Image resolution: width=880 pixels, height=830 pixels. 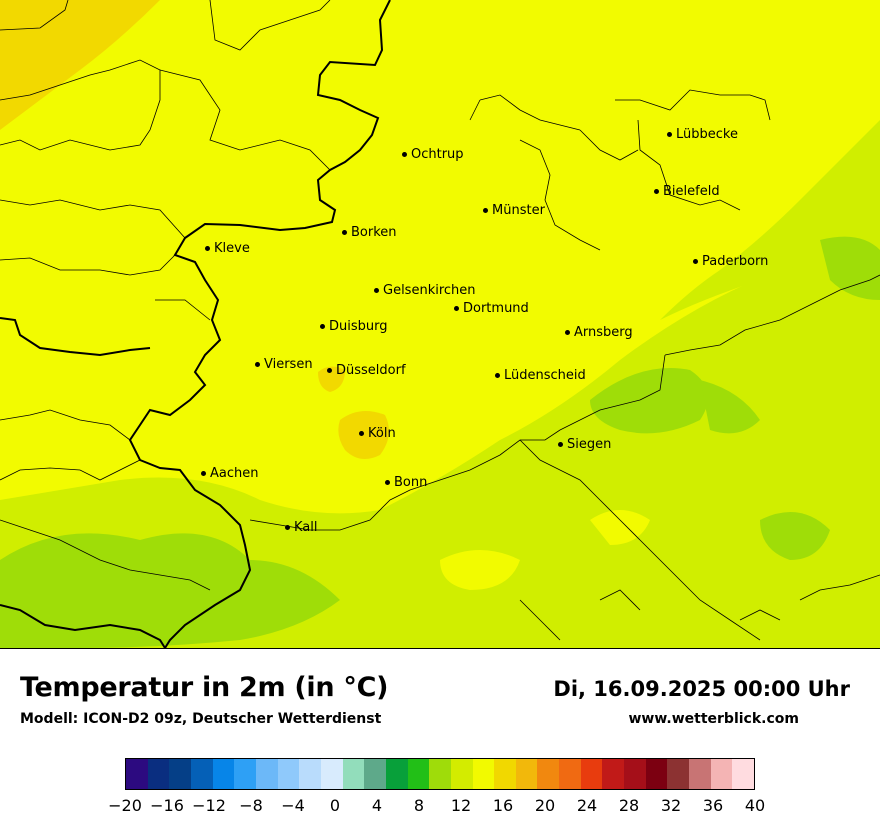 I want to click on city-label: Arnsberg, so click(x=599, y=333).